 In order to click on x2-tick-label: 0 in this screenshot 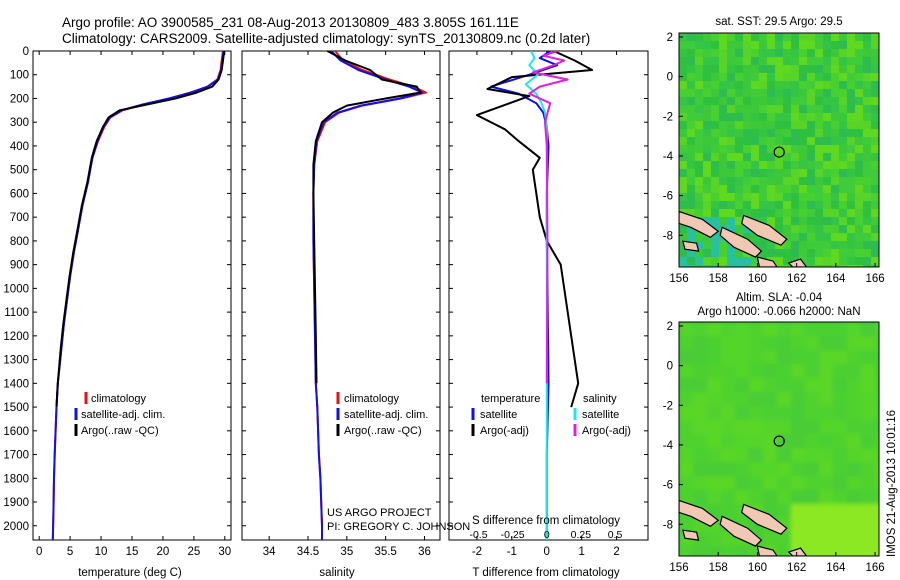, I will do `click(547, 535)`.